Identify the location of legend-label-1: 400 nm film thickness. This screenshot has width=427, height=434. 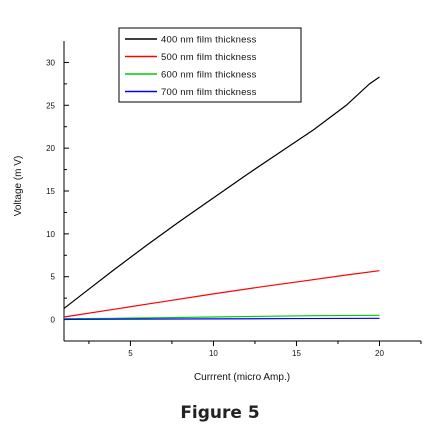
(209, 40).